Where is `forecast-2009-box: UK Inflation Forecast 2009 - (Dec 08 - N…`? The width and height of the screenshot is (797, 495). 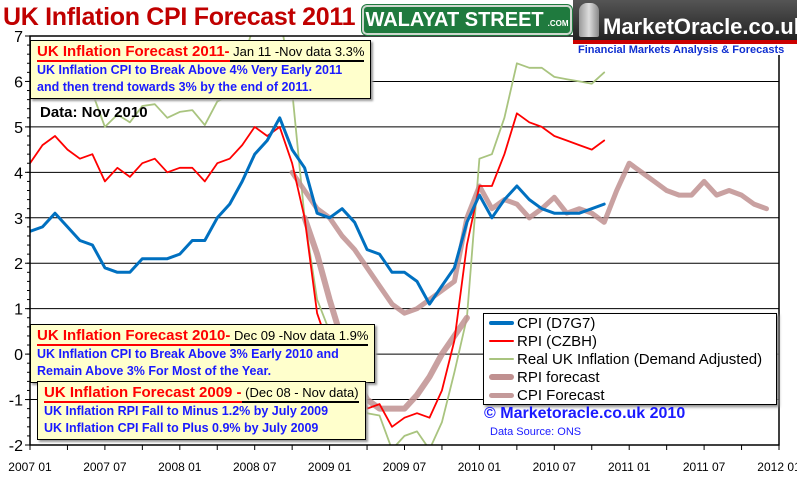 forecast-2009-box: UK Inflation Forecast 2009 - (Dec 08 - N… is located at coordinates (201, 410).